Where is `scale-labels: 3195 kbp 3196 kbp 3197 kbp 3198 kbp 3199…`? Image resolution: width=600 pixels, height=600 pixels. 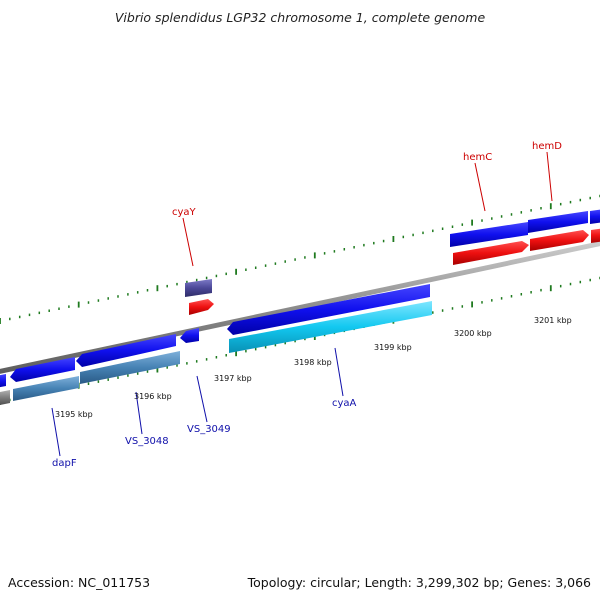 scale-labels: 3195 kbp 3196 kbp 3197 kbp 3198 kbp 3199… is located at coordinates (313, 367).